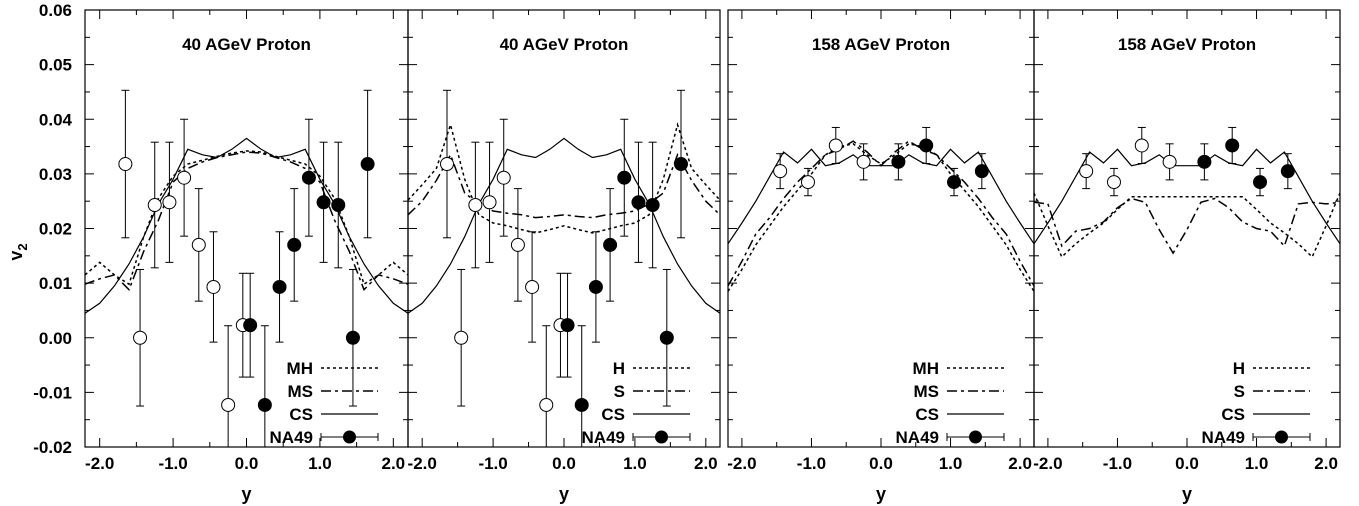  I want to click on legend-label: H, so click(1239, 368).